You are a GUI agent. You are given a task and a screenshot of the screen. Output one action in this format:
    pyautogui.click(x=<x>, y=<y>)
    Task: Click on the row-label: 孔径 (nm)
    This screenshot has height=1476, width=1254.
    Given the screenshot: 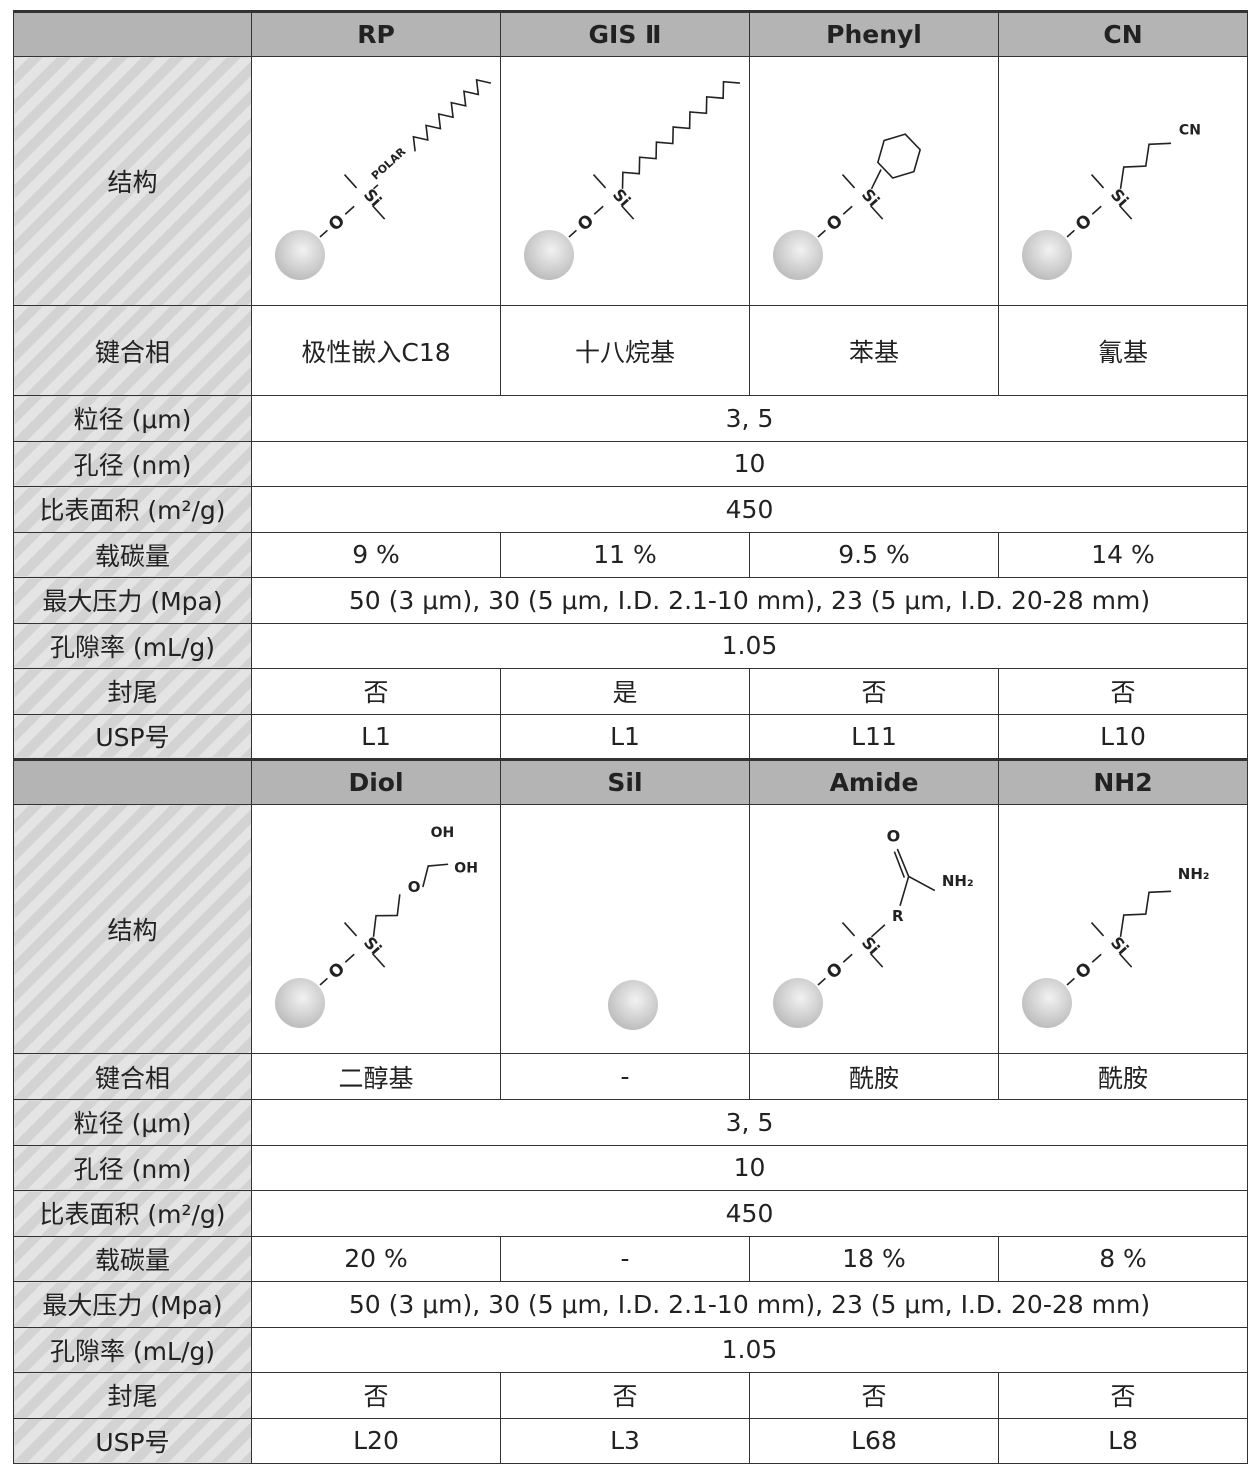 What is the action you would take?
    pyautogui.click(x=132, y=1167)
    